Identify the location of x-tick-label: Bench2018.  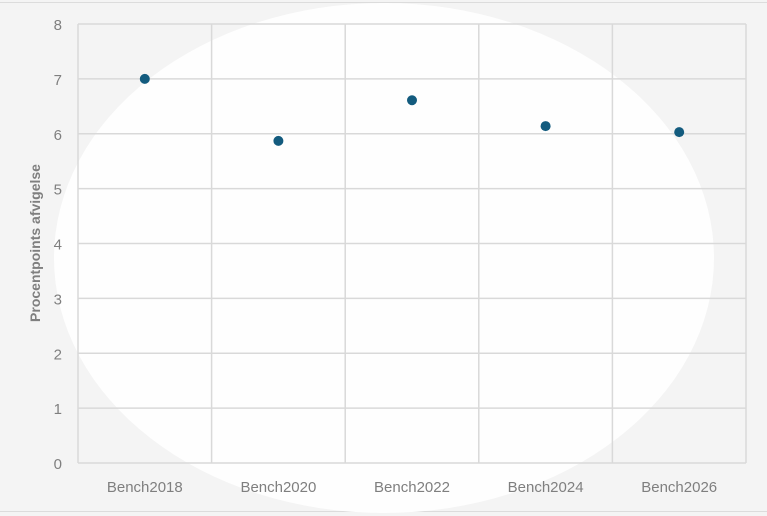
(145, 487).